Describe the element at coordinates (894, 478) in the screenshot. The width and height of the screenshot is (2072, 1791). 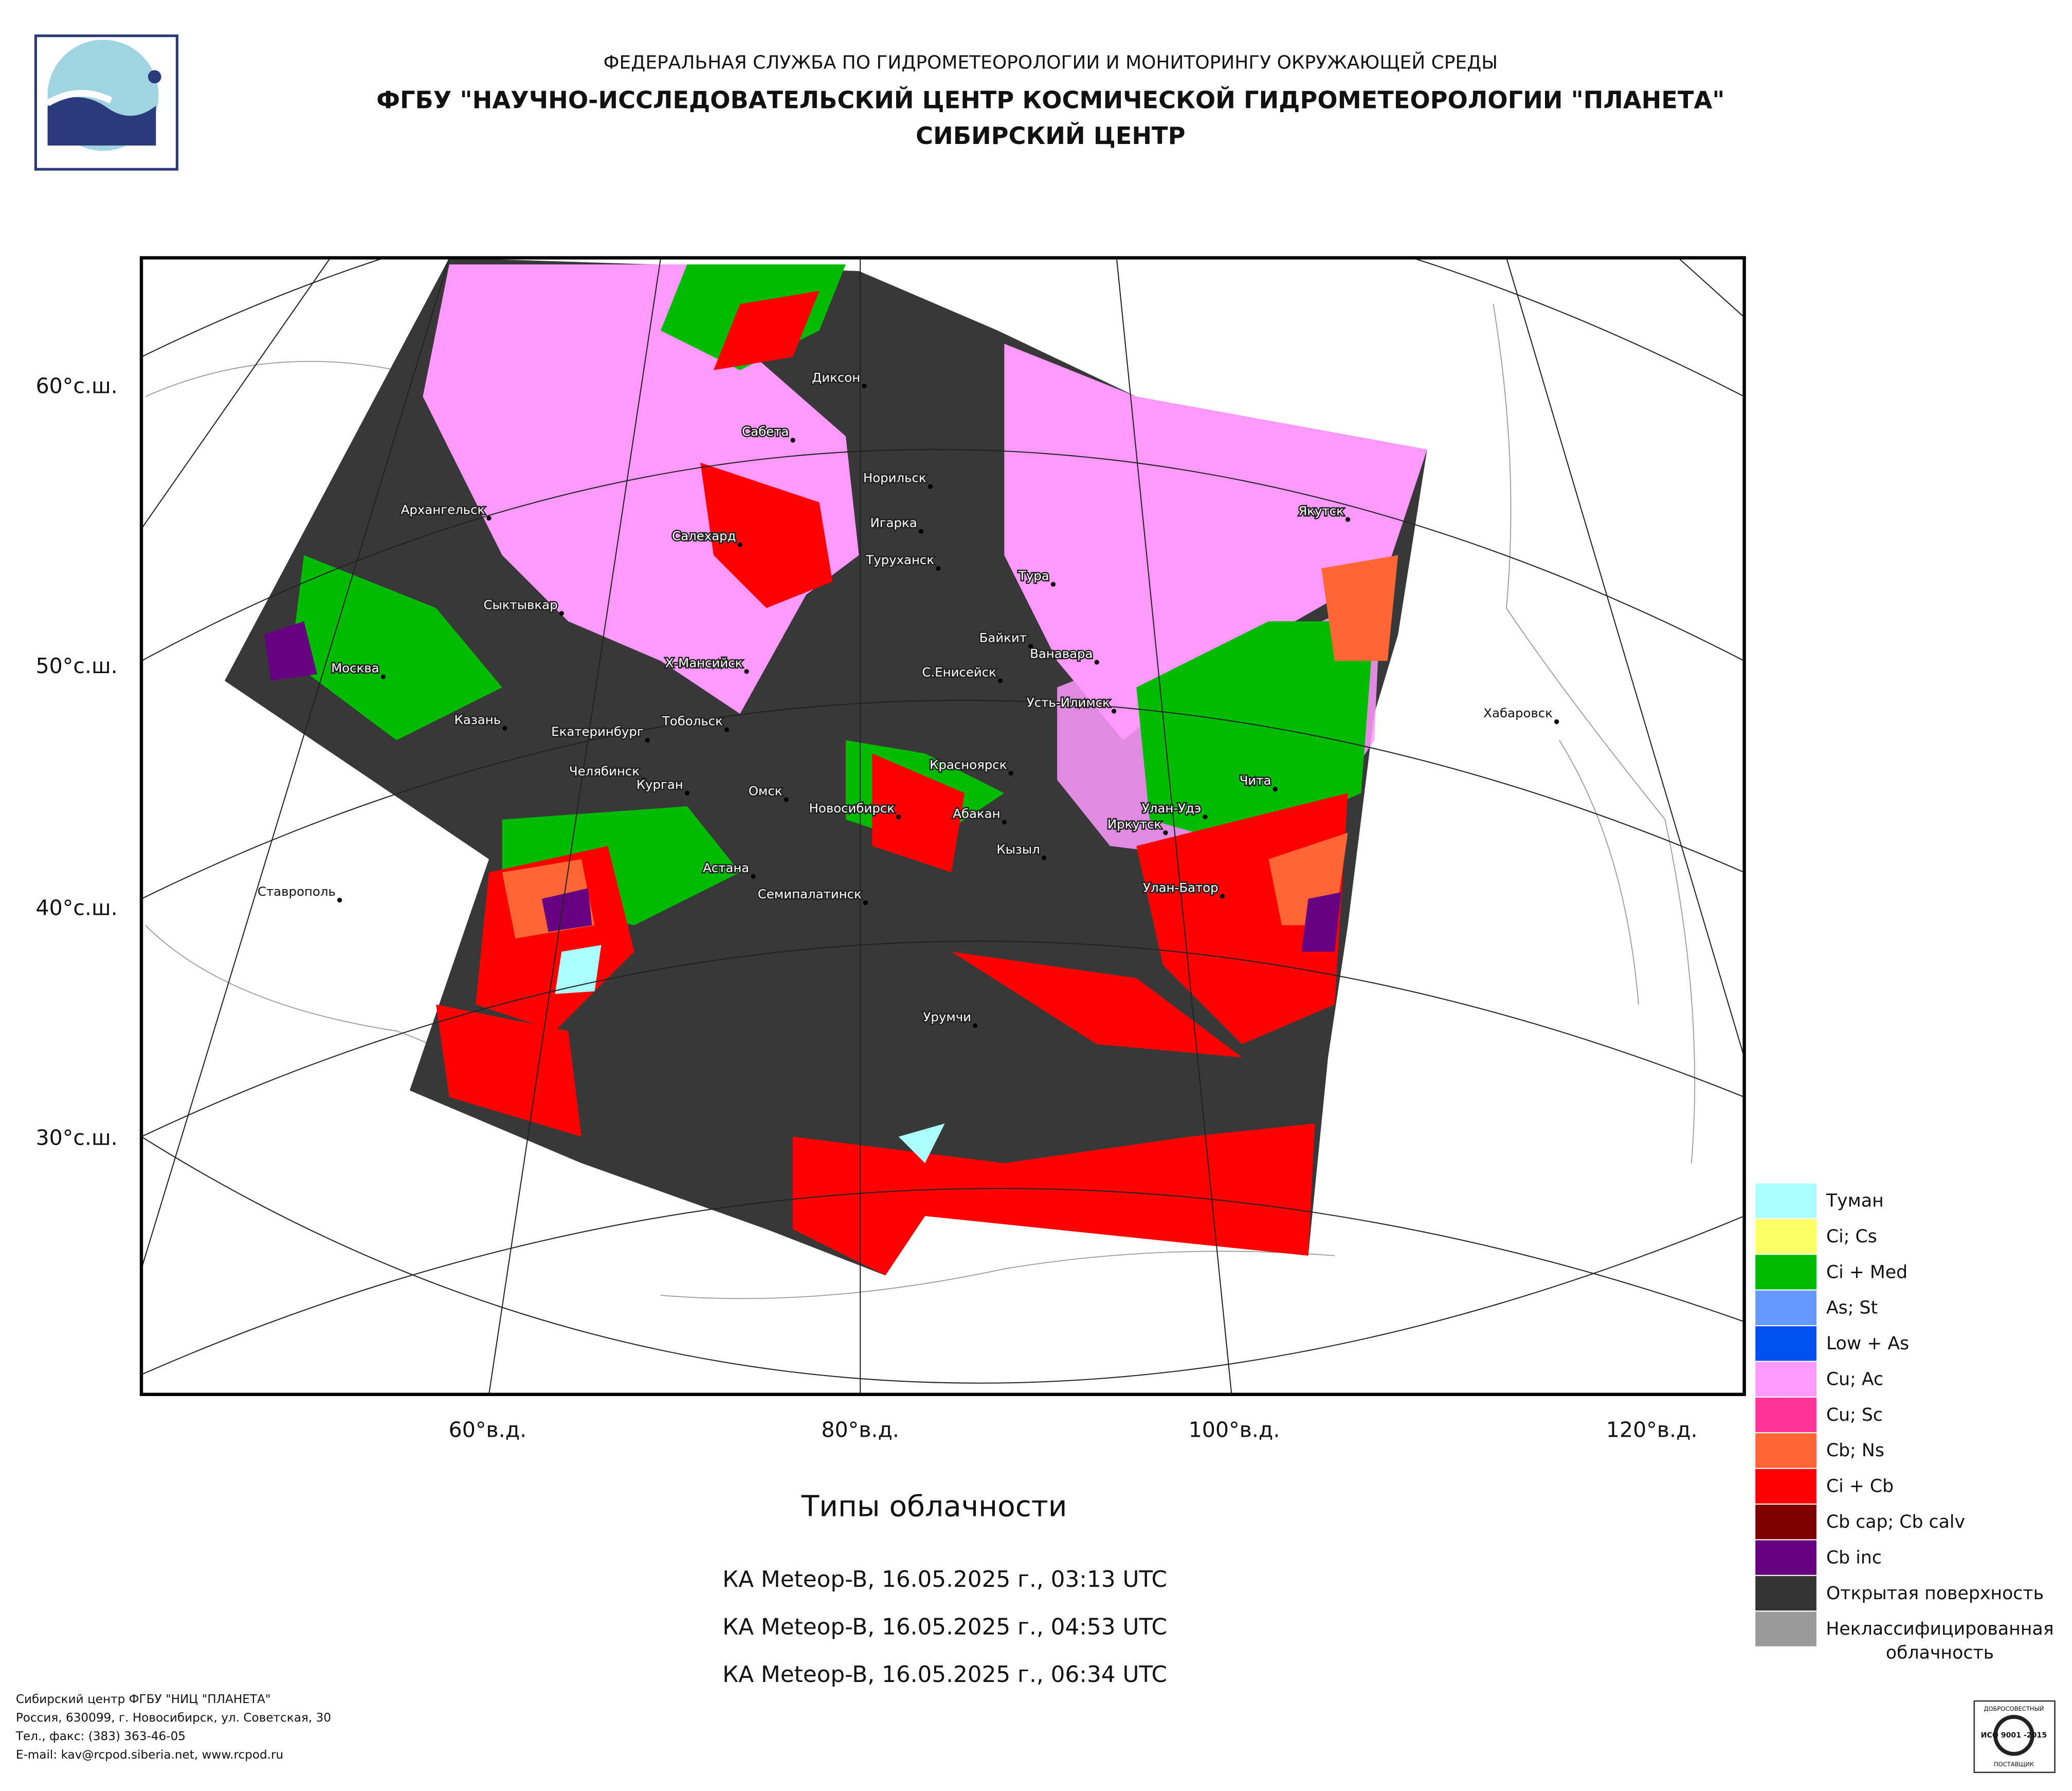
I see `city-label: Норильск` at that location.